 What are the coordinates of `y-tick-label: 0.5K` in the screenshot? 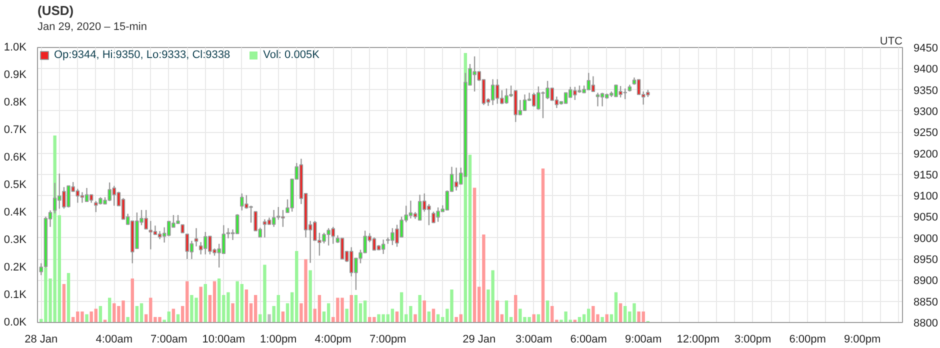 It's located at (16, 185).